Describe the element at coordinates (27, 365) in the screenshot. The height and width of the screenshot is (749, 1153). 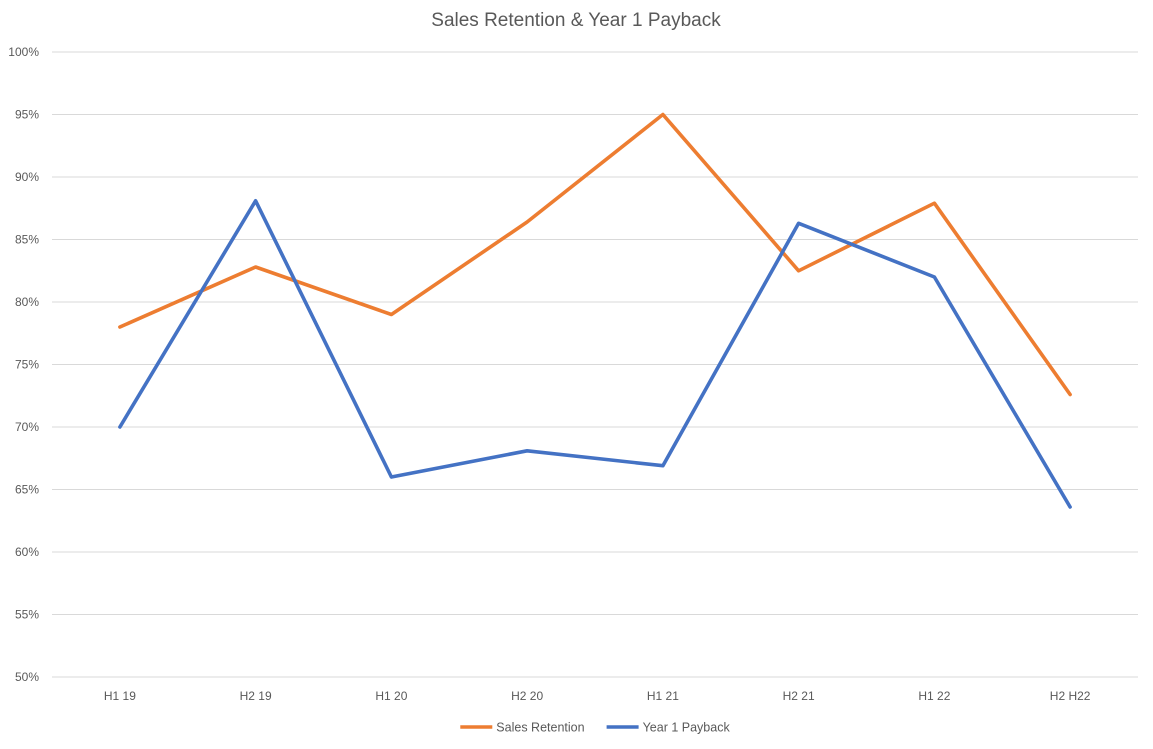
I see `y-tick-label: 75%` at that location.